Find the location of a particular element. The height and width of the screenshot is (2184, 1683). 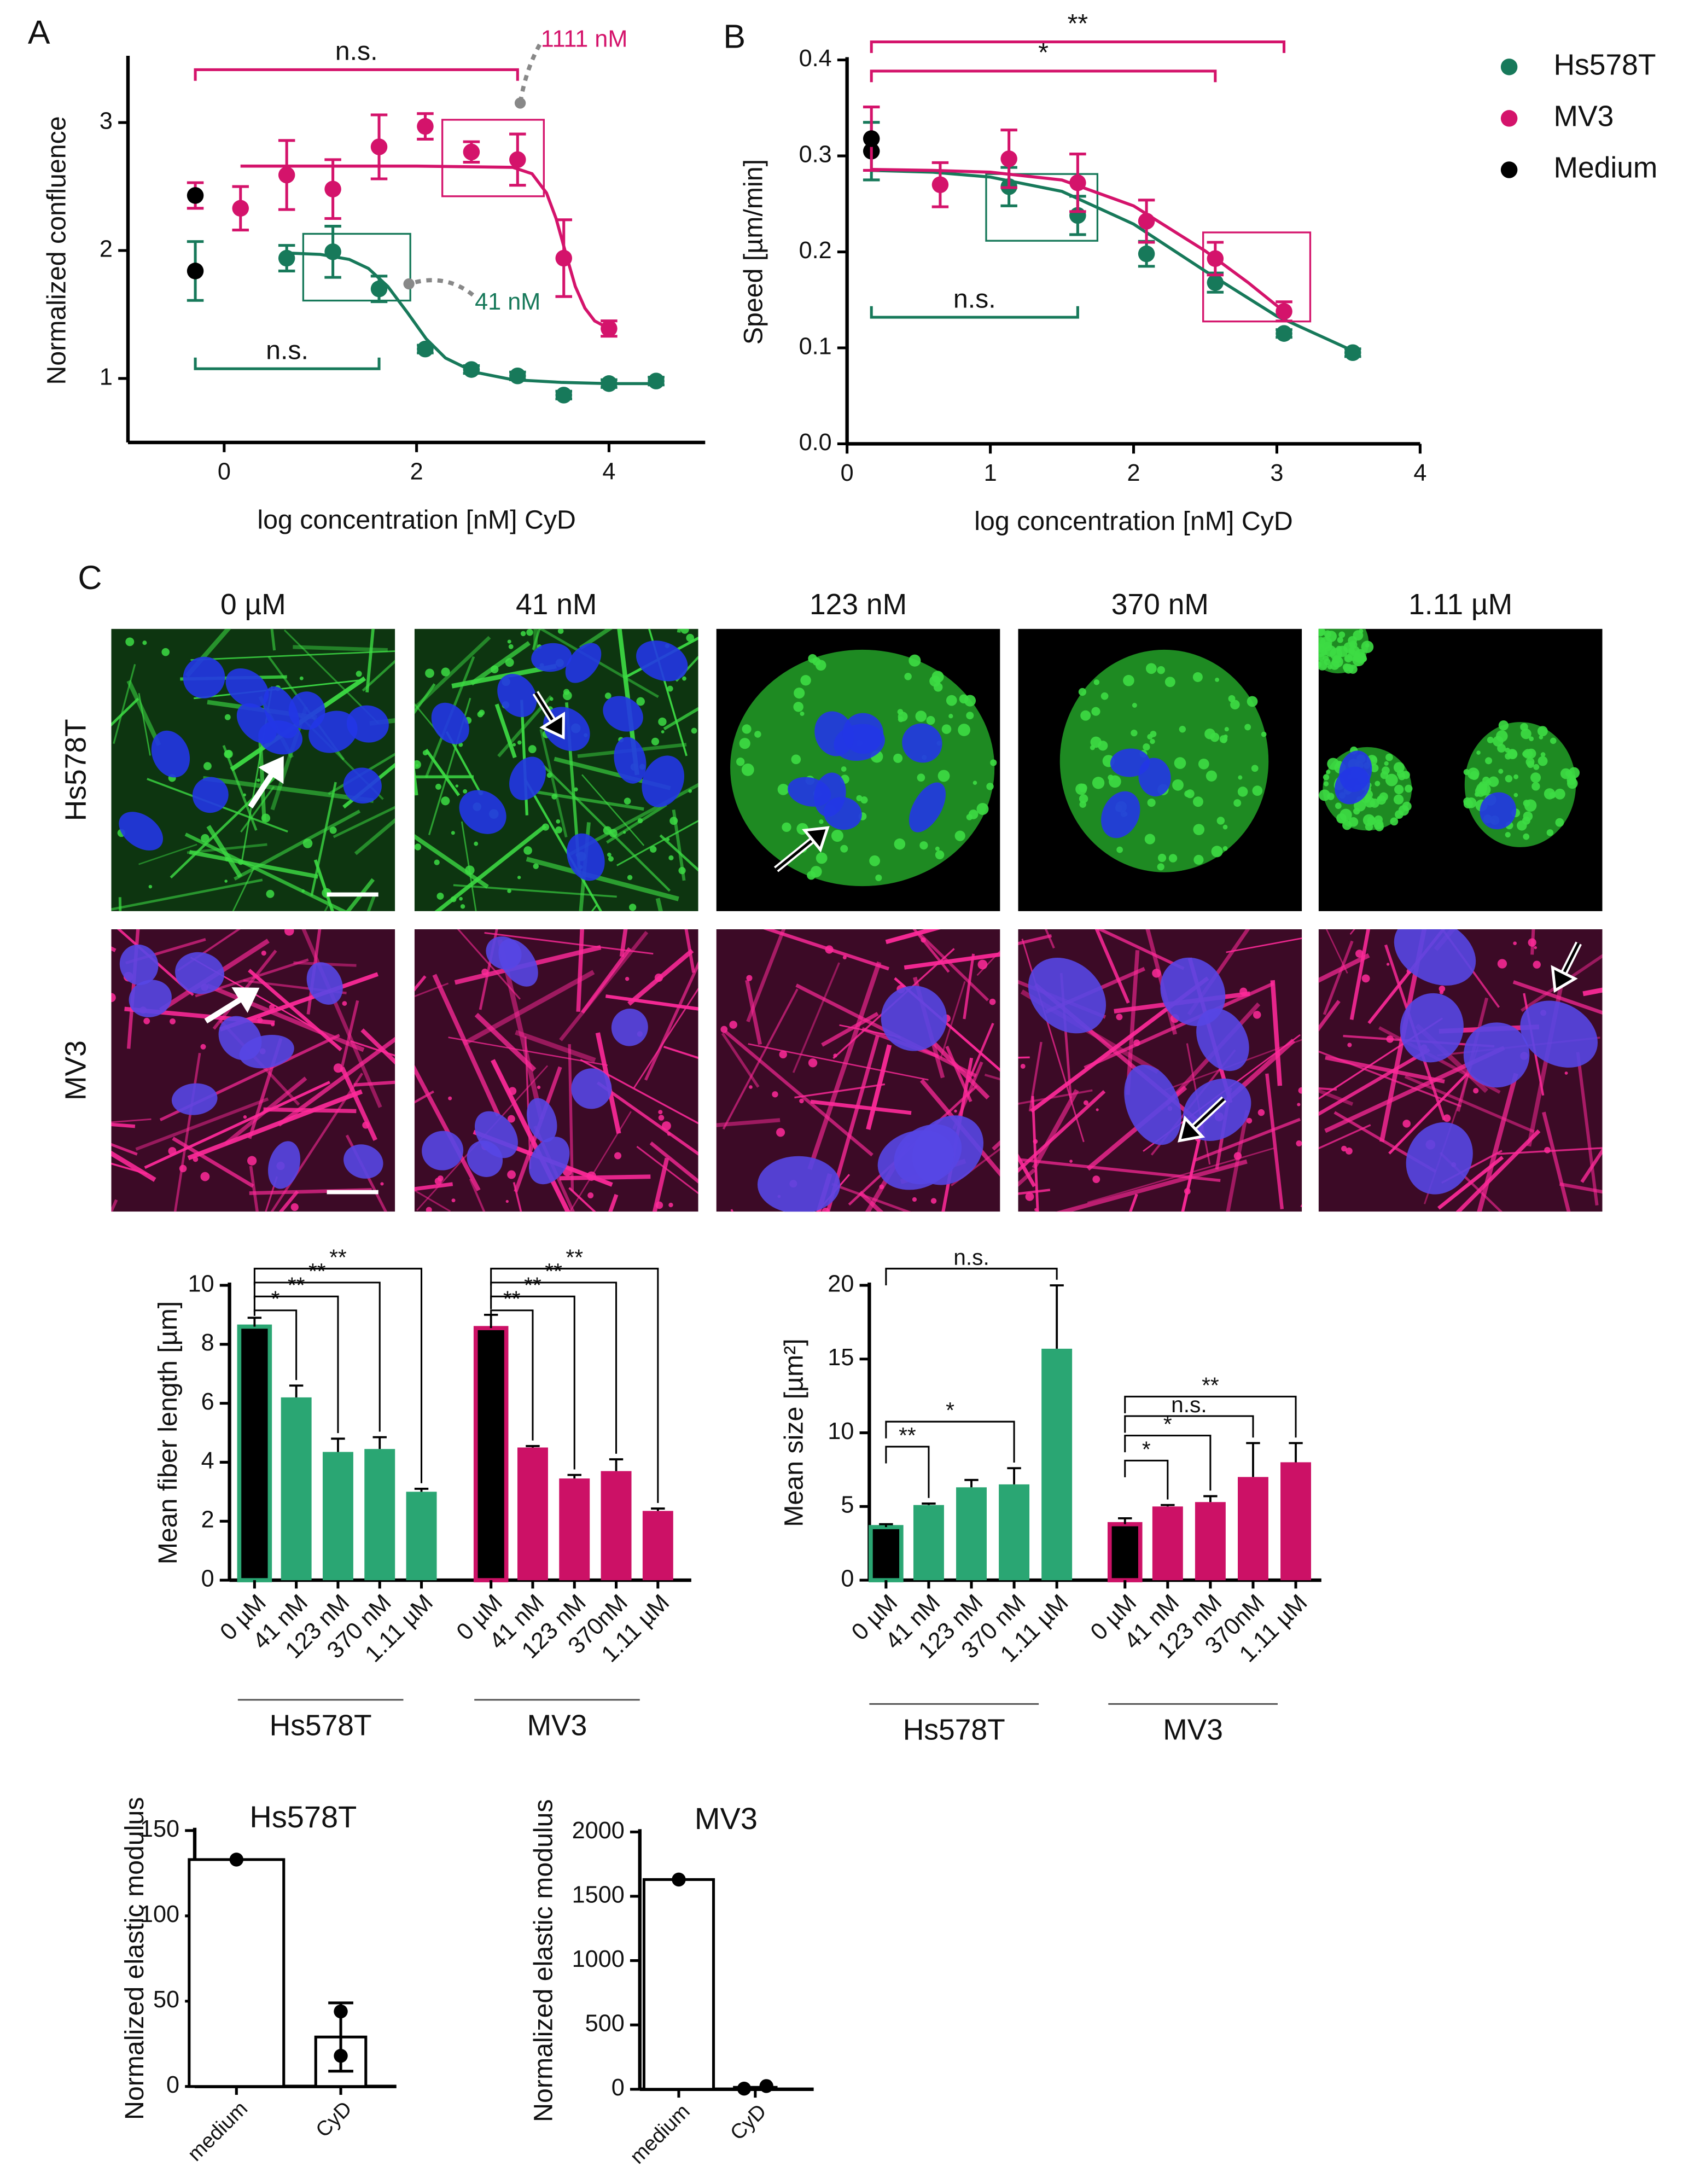

group-label: Hs578T is located at coordinates (321, 1726).